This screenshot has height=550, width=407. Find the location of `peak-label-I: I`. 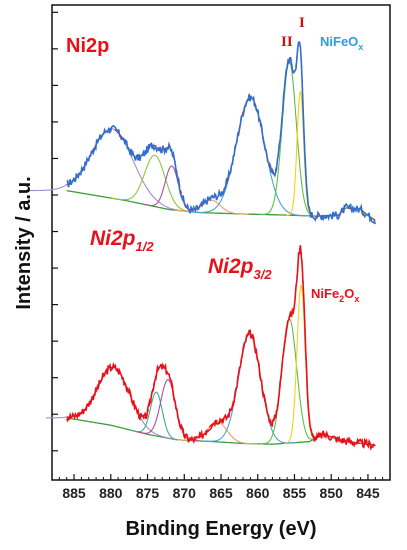

peak-label-I: I is located at coordinates (302, 23).